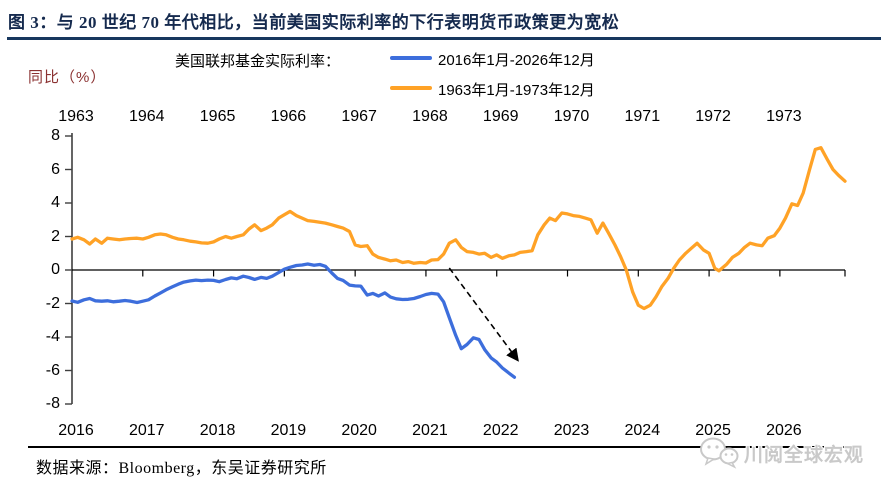  I want to click on bottom-x-tick-label: 2020, so click(359, 430).